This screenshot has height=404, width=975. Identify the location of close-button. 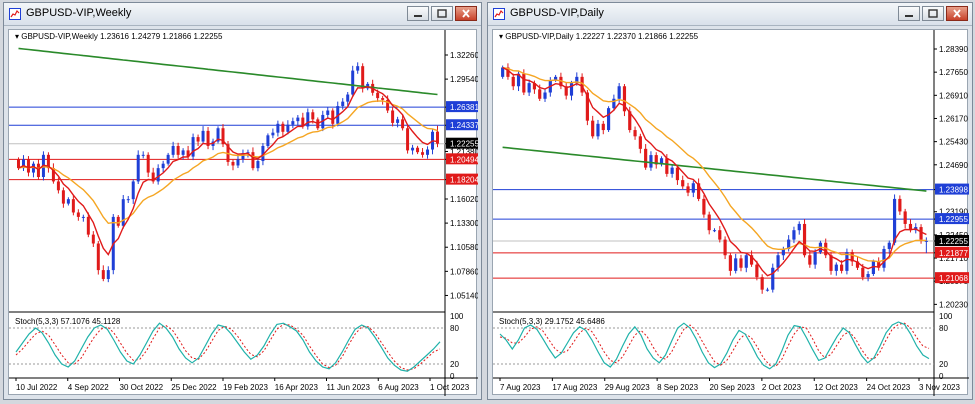
(466, 13).